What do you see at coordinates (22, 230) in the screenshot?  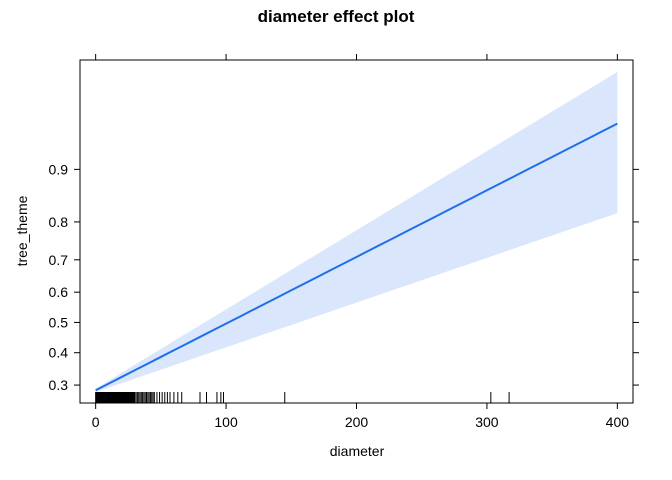 I see `y-axis-label: tree_theme` at bounding box center [22, 230].